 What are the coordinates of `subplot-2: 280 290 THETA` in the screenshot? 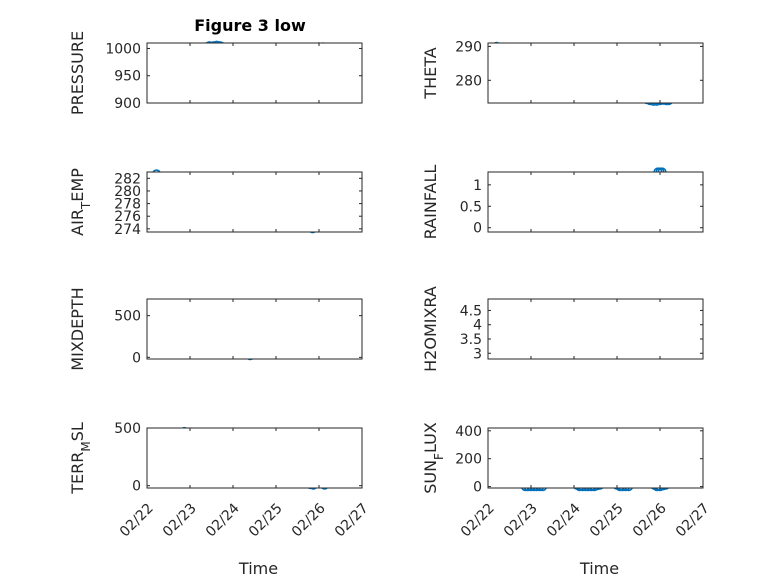 It's located at (562, 72).